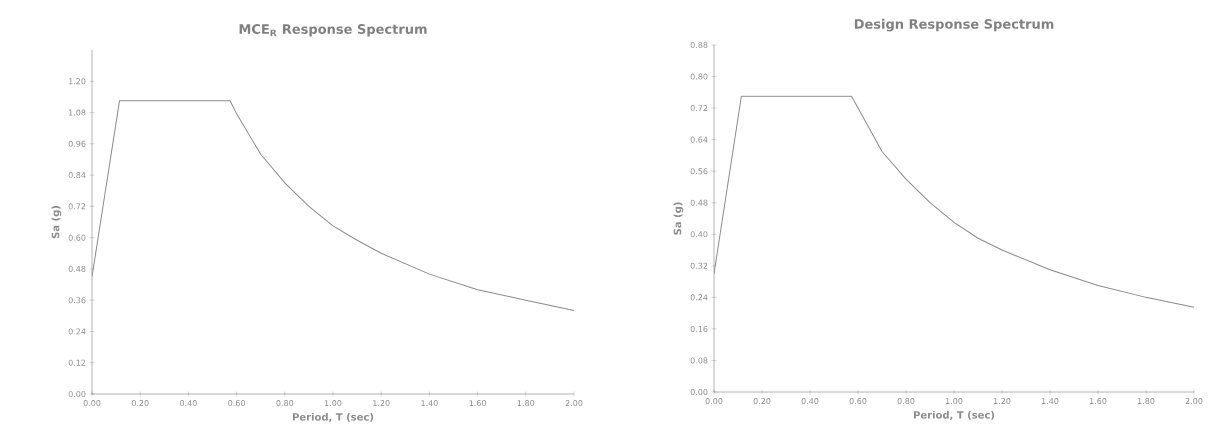  Describe the element at coordinates (699, 328) in the screenshot. I see `y-tick-label: 0.16` at that location.